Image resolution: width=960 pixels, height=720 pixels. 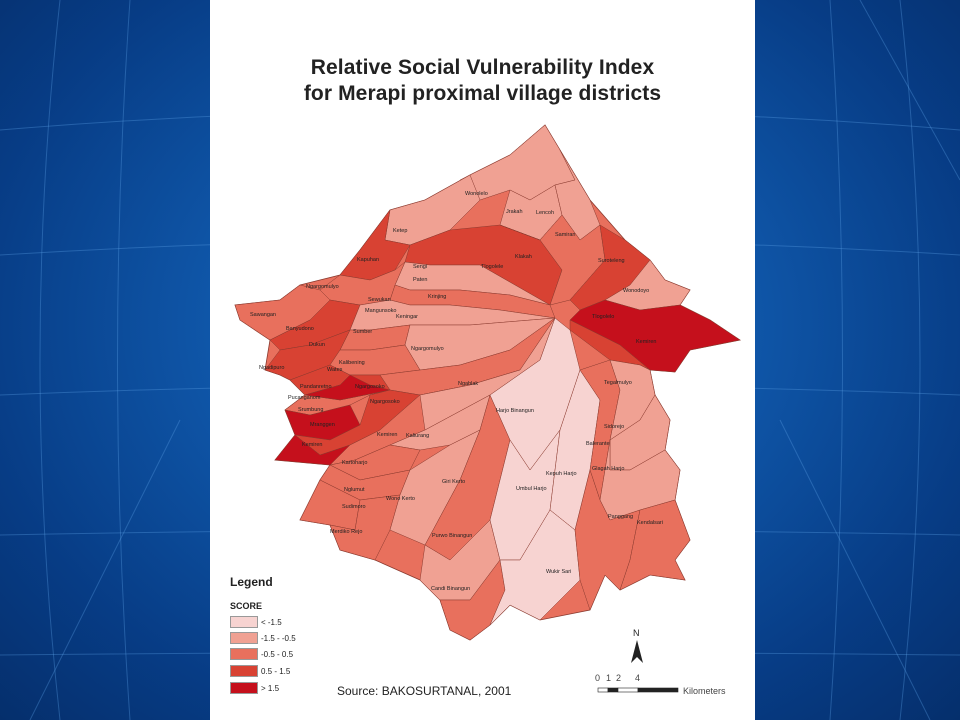 What do you see at coordinates (565, 235) in the screenshot?
I see `label-samiran: Samiran` at bounding box center [565, 235].